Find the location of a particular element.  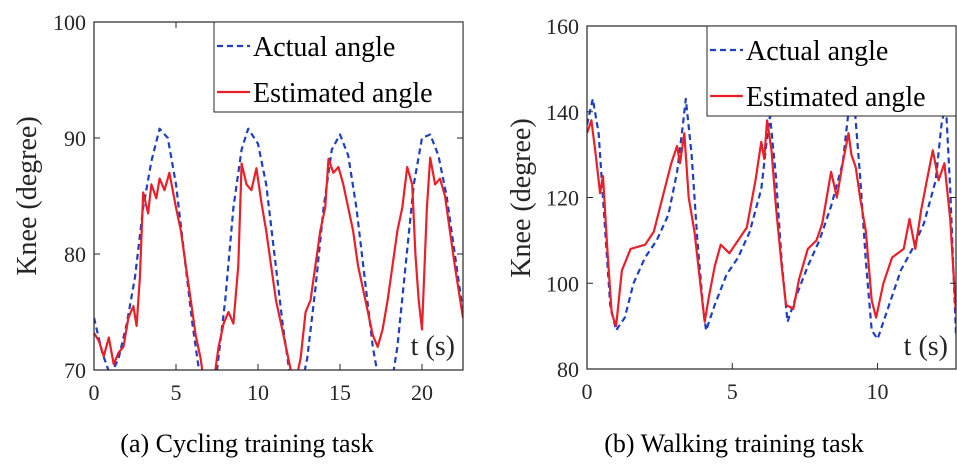

legend-walking: Actual angle Estimated angle is located at coordinates (831, 71).